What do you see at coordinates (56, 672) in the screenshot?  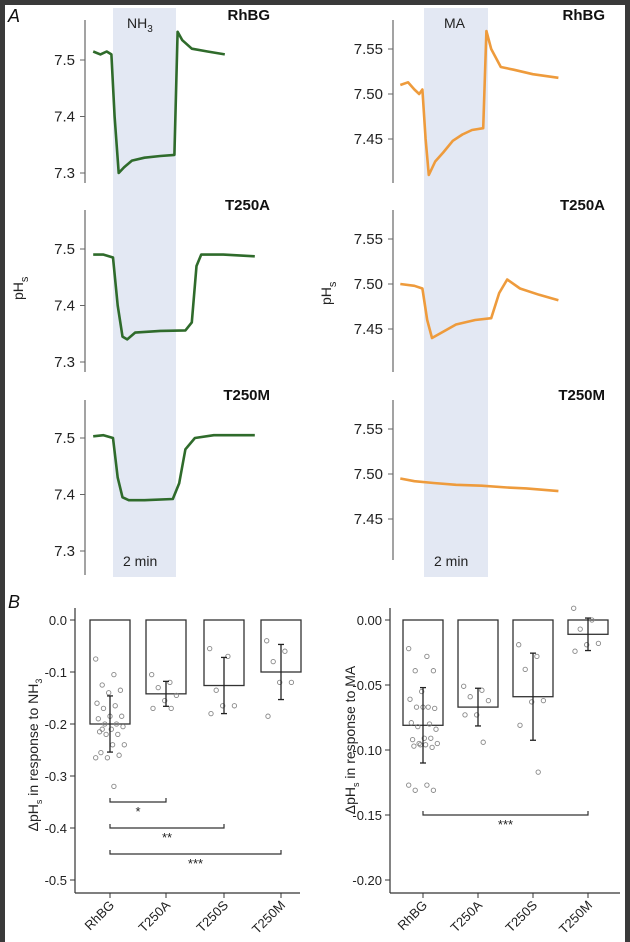 I see `y-tick-label: -0.1` at bounding box center [56, 672].